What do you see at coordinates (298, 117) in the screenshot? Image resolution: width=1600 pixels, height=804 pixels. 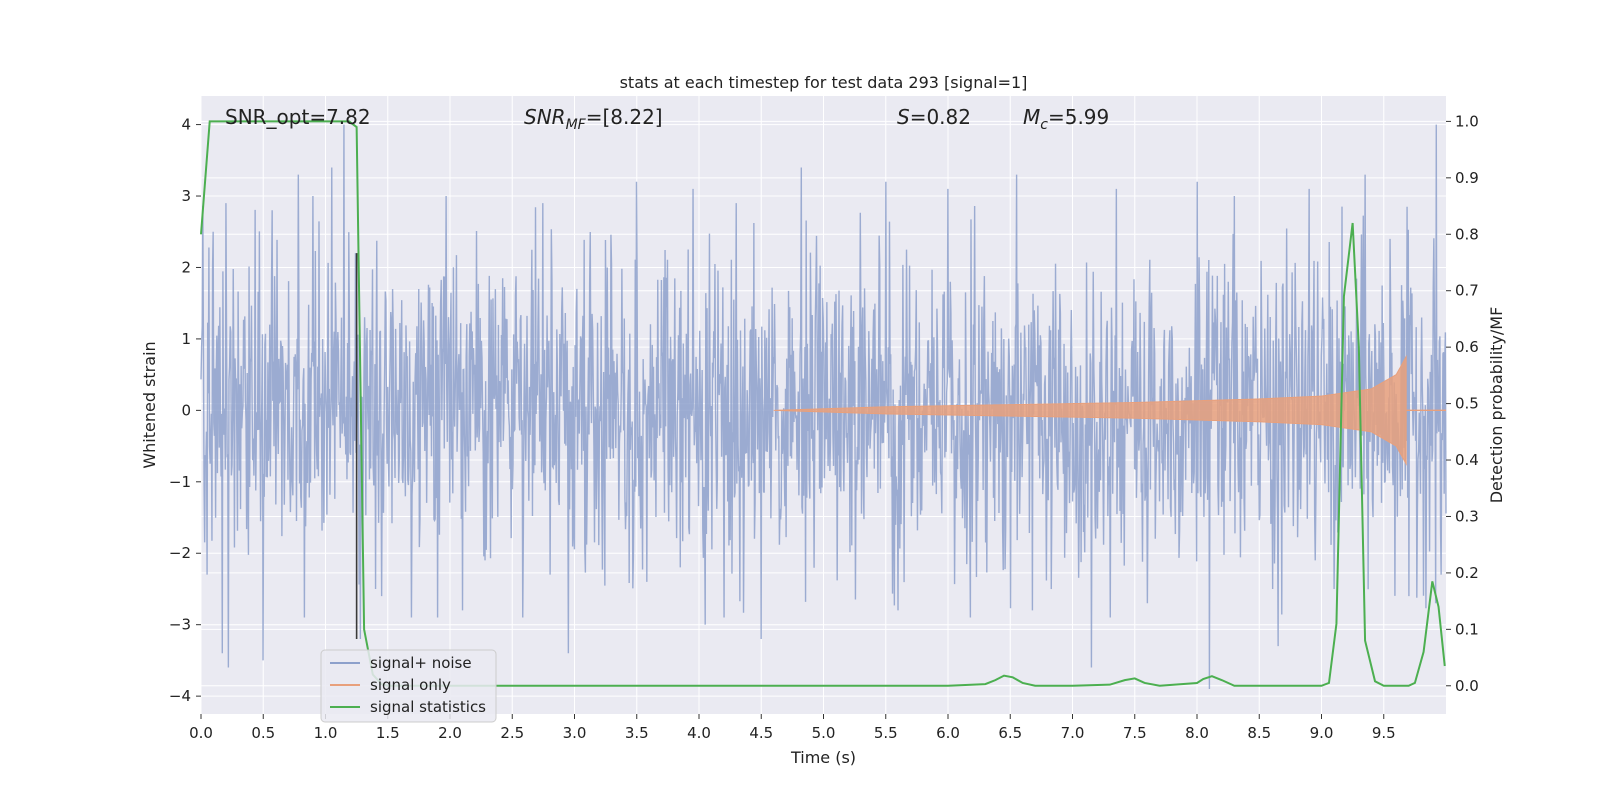 I see `annotation-snr-opt: SNR_opt=7.82` at bounding box center [298, 117].